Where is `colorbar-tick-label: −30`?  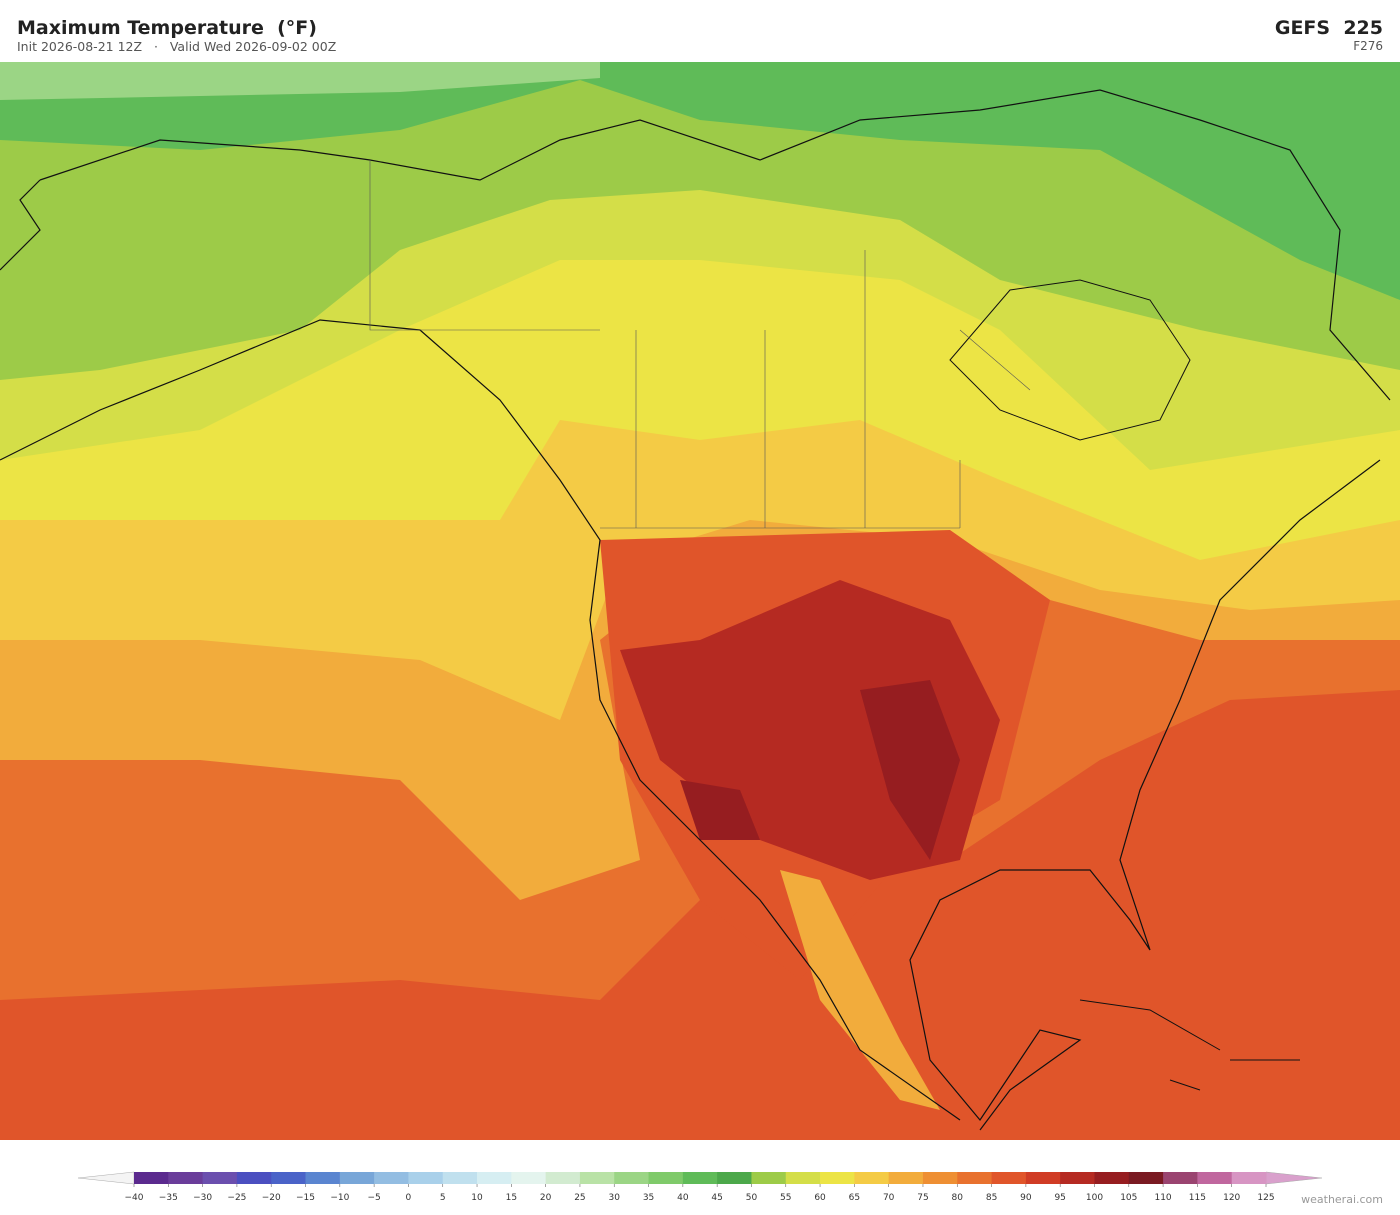
colorbar-tick-label: −30 is located at coordinates (202, 1198).